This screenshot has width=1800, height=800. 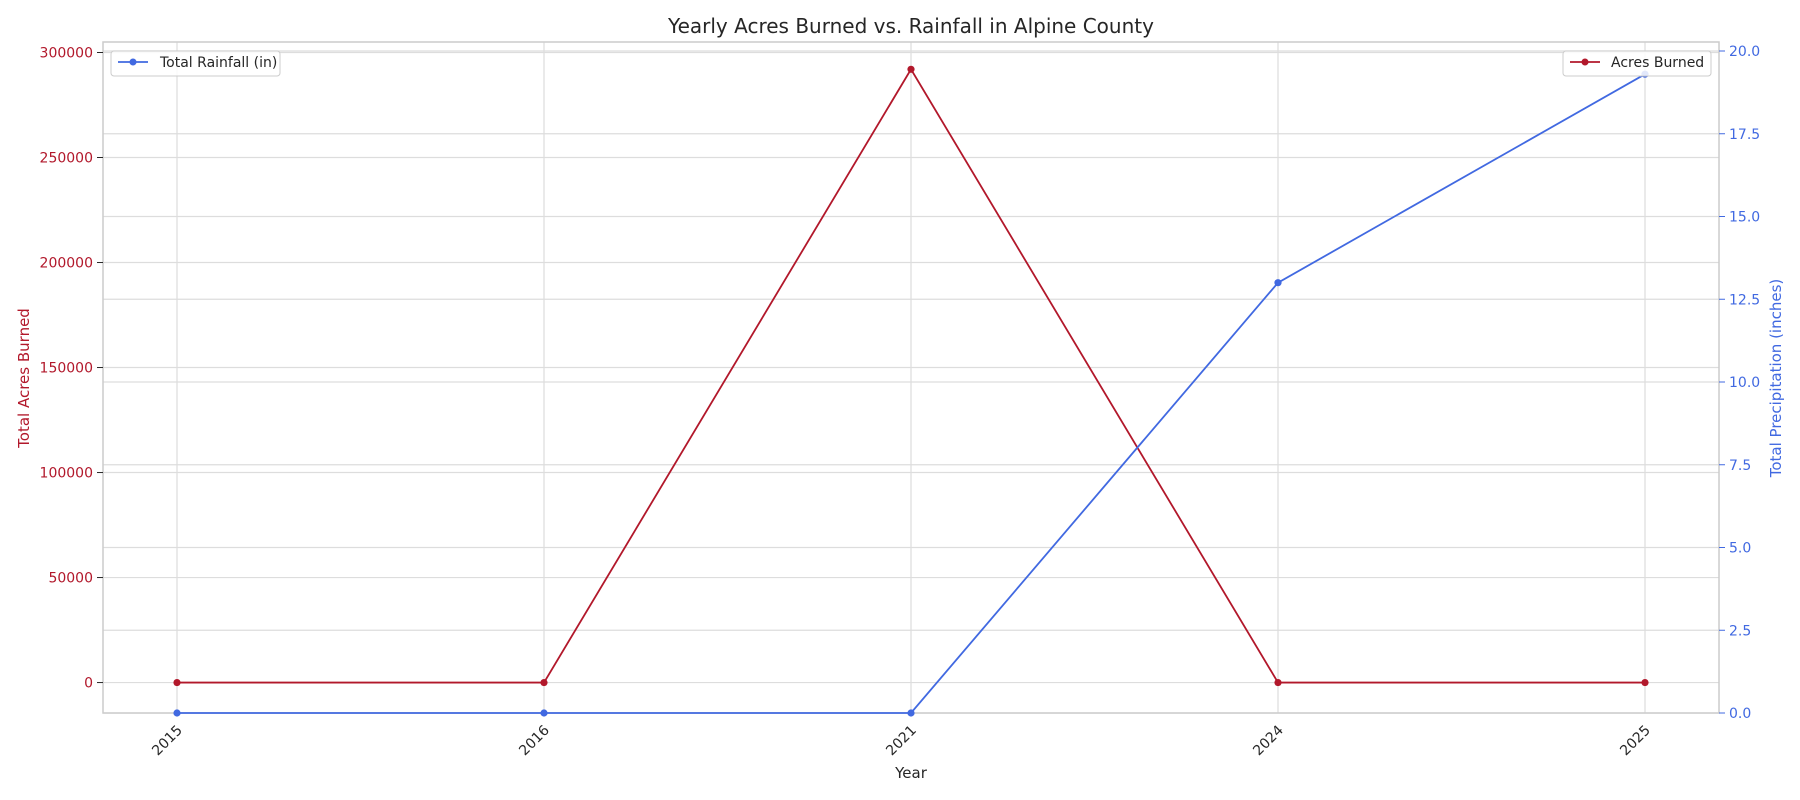 What do you see at coordinates (1744, 135) in the screenshot?
I see `right-y-tick-label: 17.5` at bounding box center [1744, 135].